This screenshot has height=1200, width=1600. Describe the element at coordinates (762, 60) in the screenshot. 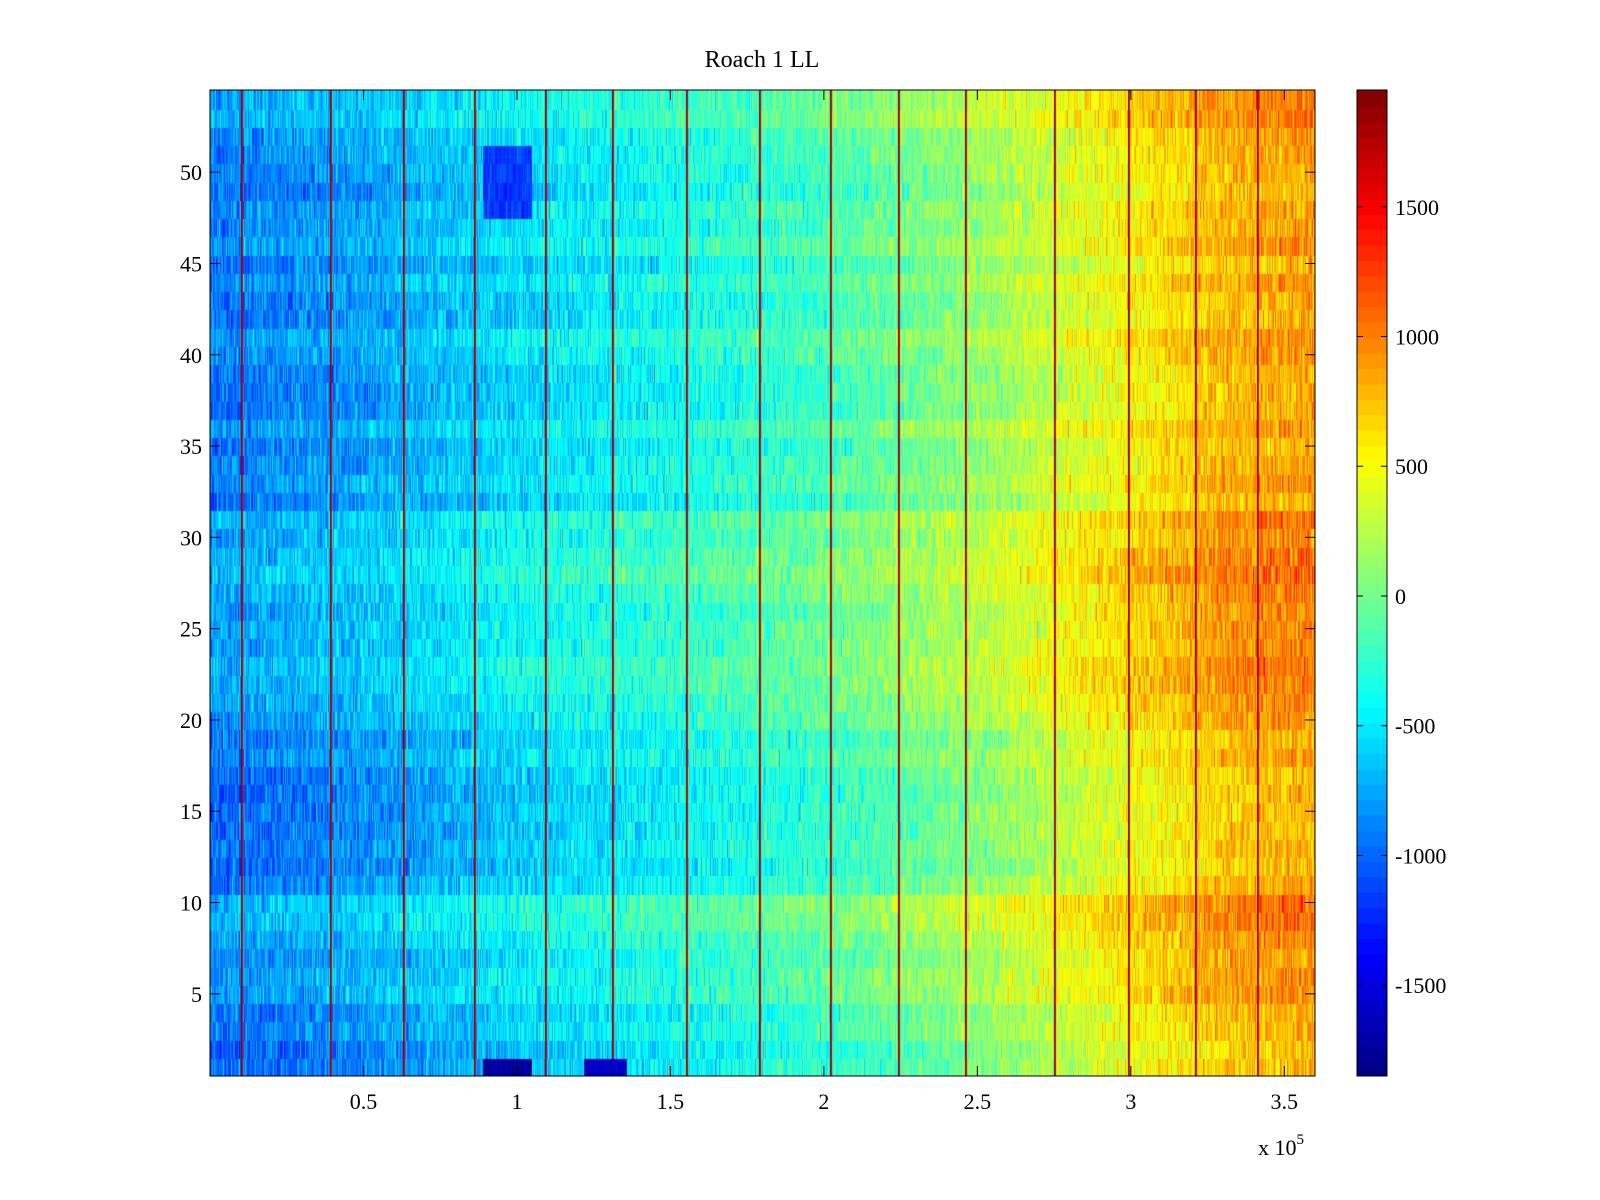

I see `chart-title: Roach 1 LL` at that location.